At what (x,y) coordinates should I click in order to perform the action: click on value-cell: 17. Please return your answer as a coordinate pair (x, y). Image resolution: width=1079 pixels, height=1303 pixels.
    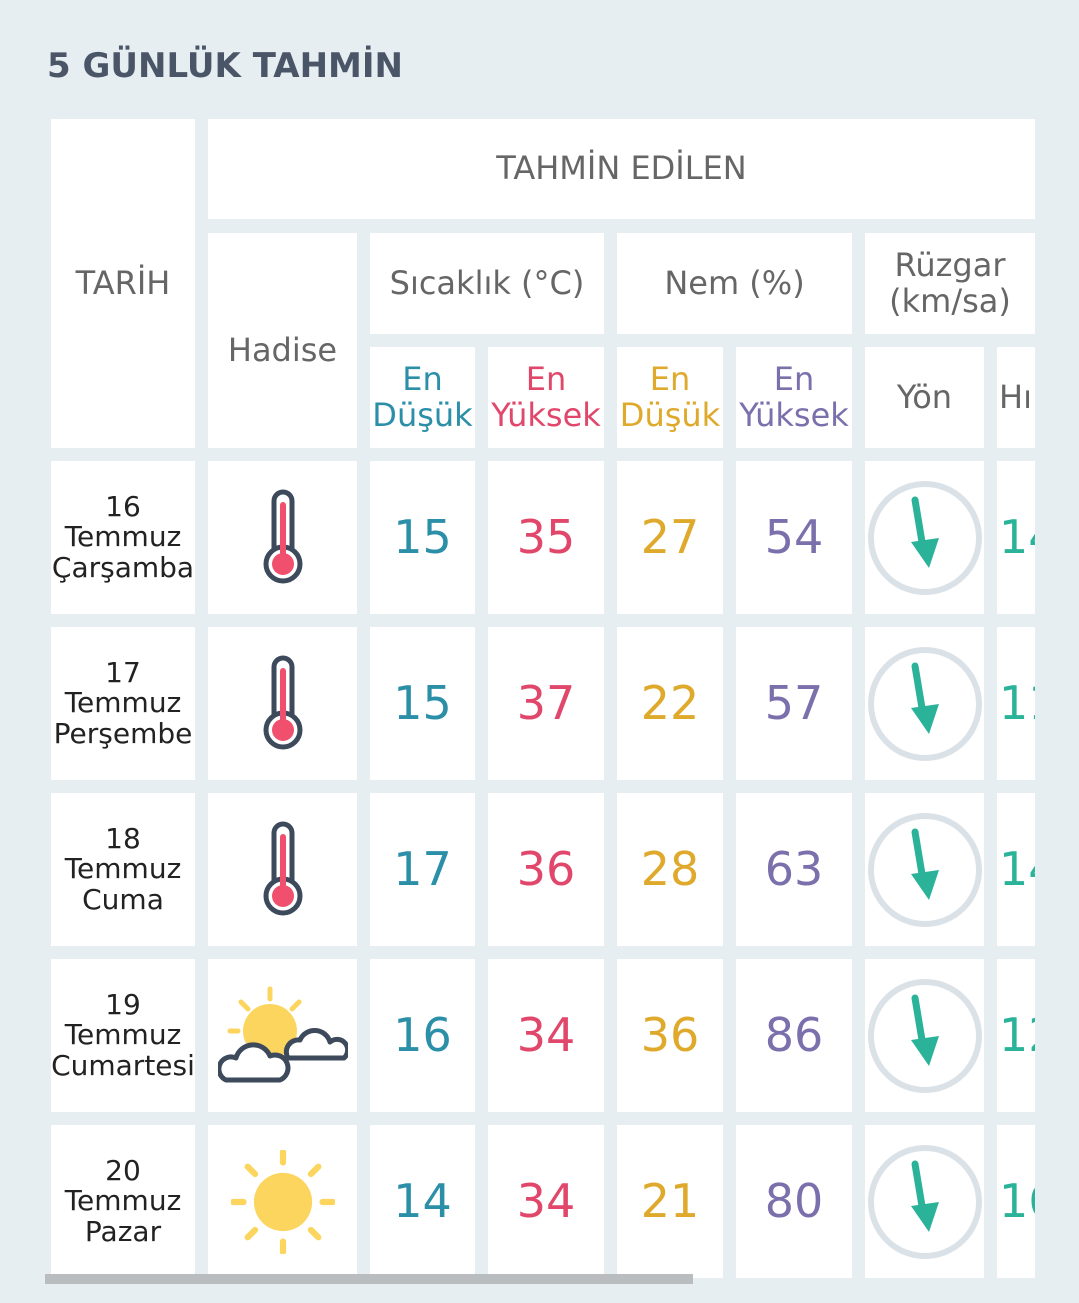
    Looking at the image, I should click on (422, 869).